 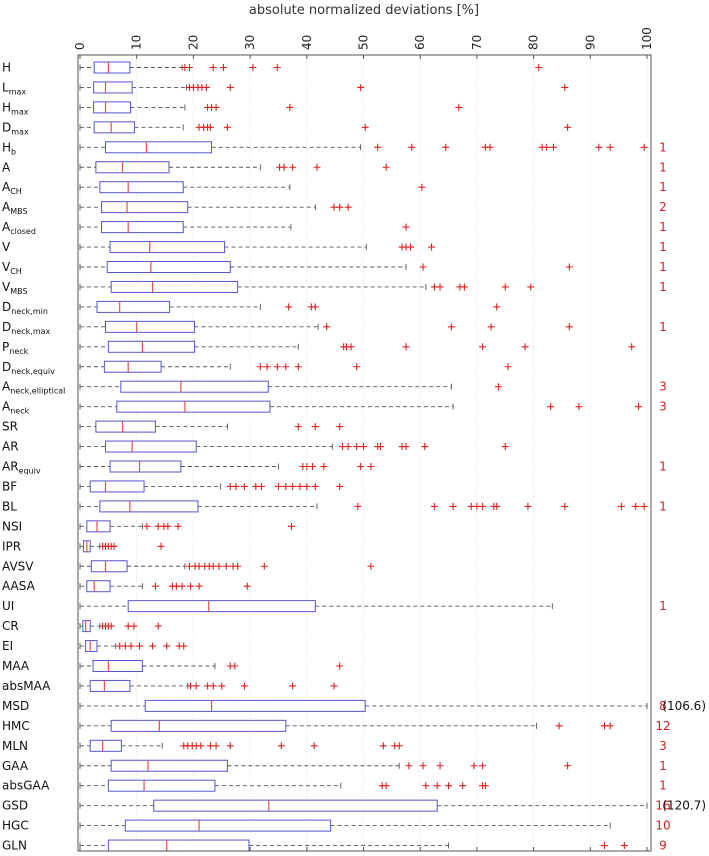 What do you see at coordinates (80, 46) in the screenshot?
I see `x-tick-label: 0` at bounding box center [80, 46].